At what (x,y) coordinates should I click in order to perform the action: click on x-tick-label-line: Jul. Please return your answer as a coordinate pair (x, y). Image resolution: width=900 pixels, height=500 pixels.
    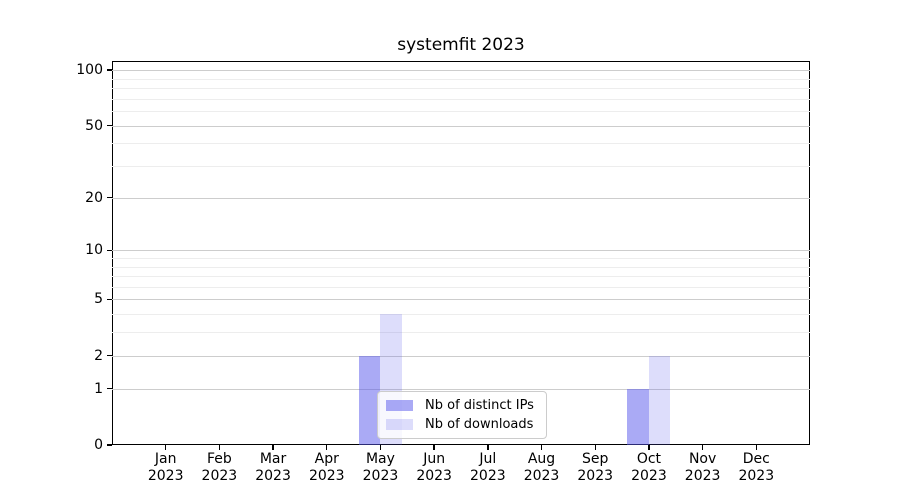
    Looking at the image, I should click on (488, 459).